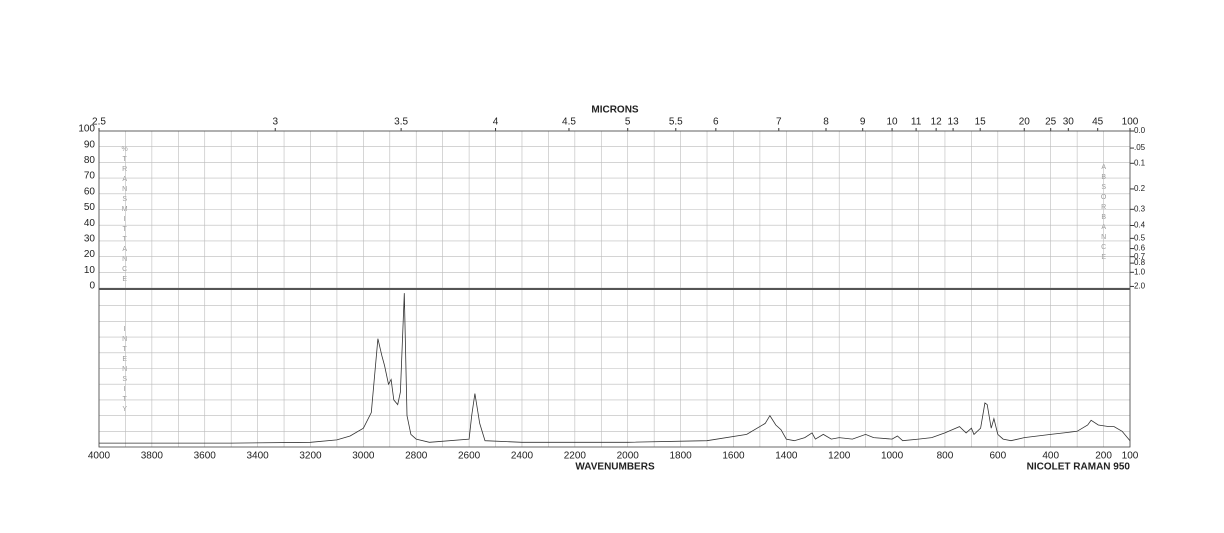 This screenshot has width=1224, height=533. I want to click on x2-tick-label: 25, so click(1051, 122).